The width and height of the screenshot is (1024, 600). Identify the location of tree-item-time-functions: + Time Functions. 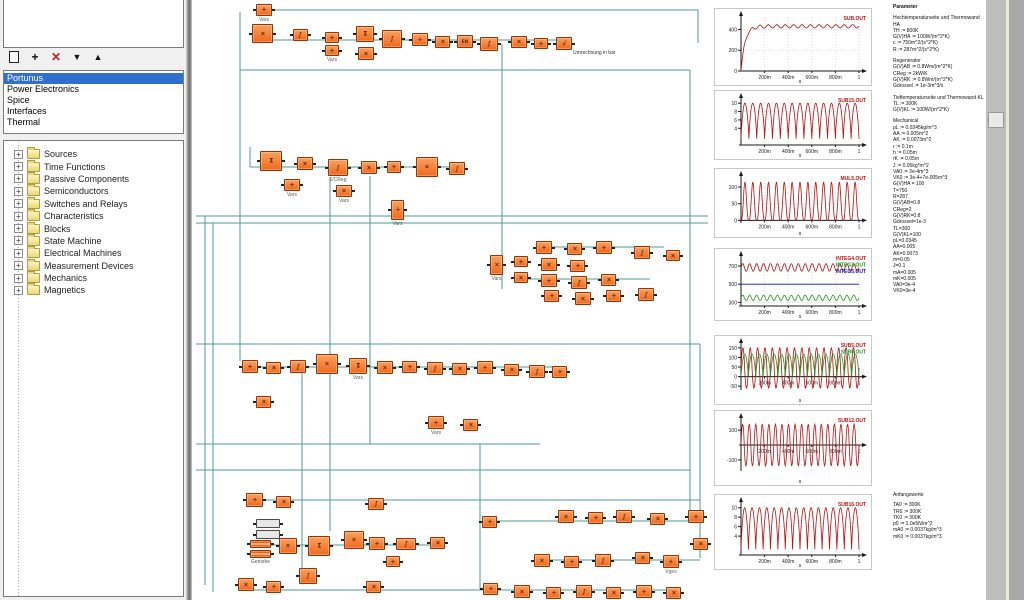
(93, 165).